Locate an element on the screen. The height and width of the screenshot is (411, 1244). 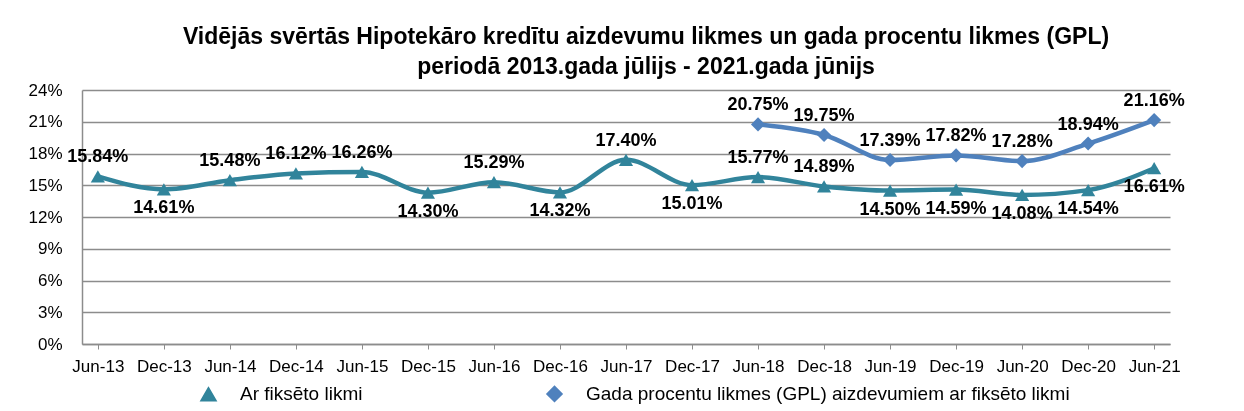
data-label: 14.08% is located at coordinates (1022, 212).